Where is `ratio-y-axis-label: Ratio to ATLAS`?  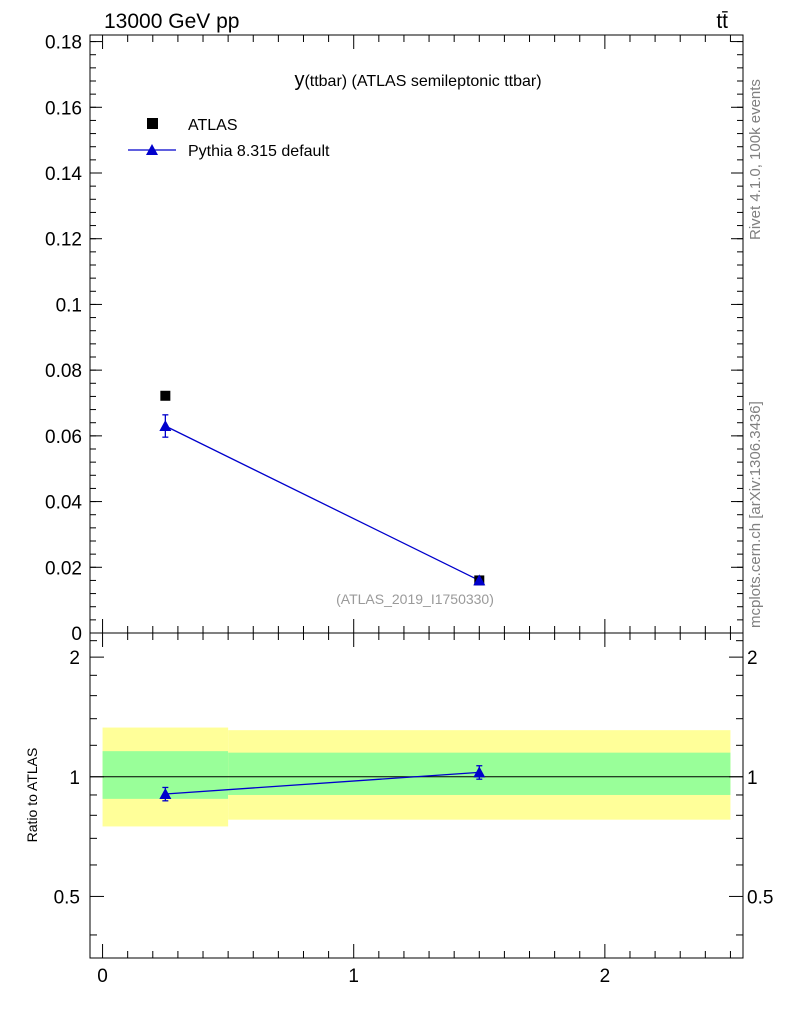
ratio-y-axis-label: Ratio to ATLAS is located at coordinates (32, 795).